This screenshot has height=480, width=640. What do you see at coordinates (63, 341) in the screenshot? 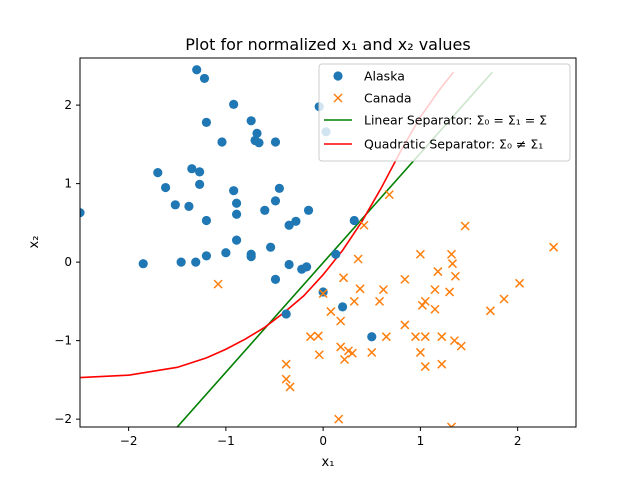
I see `y-tick-label: −1` at bounding box center [63, 341].